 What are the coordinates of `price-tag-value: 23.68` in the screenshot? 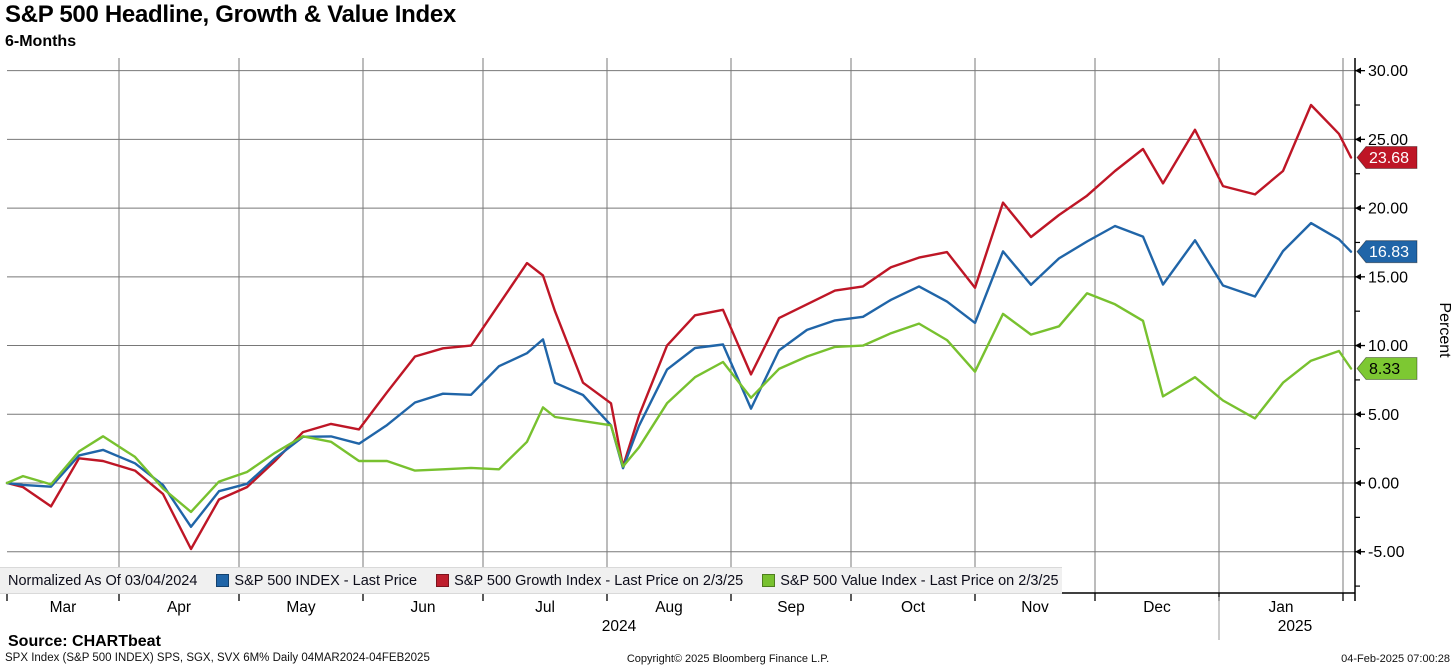 It's located at (1389, 158).